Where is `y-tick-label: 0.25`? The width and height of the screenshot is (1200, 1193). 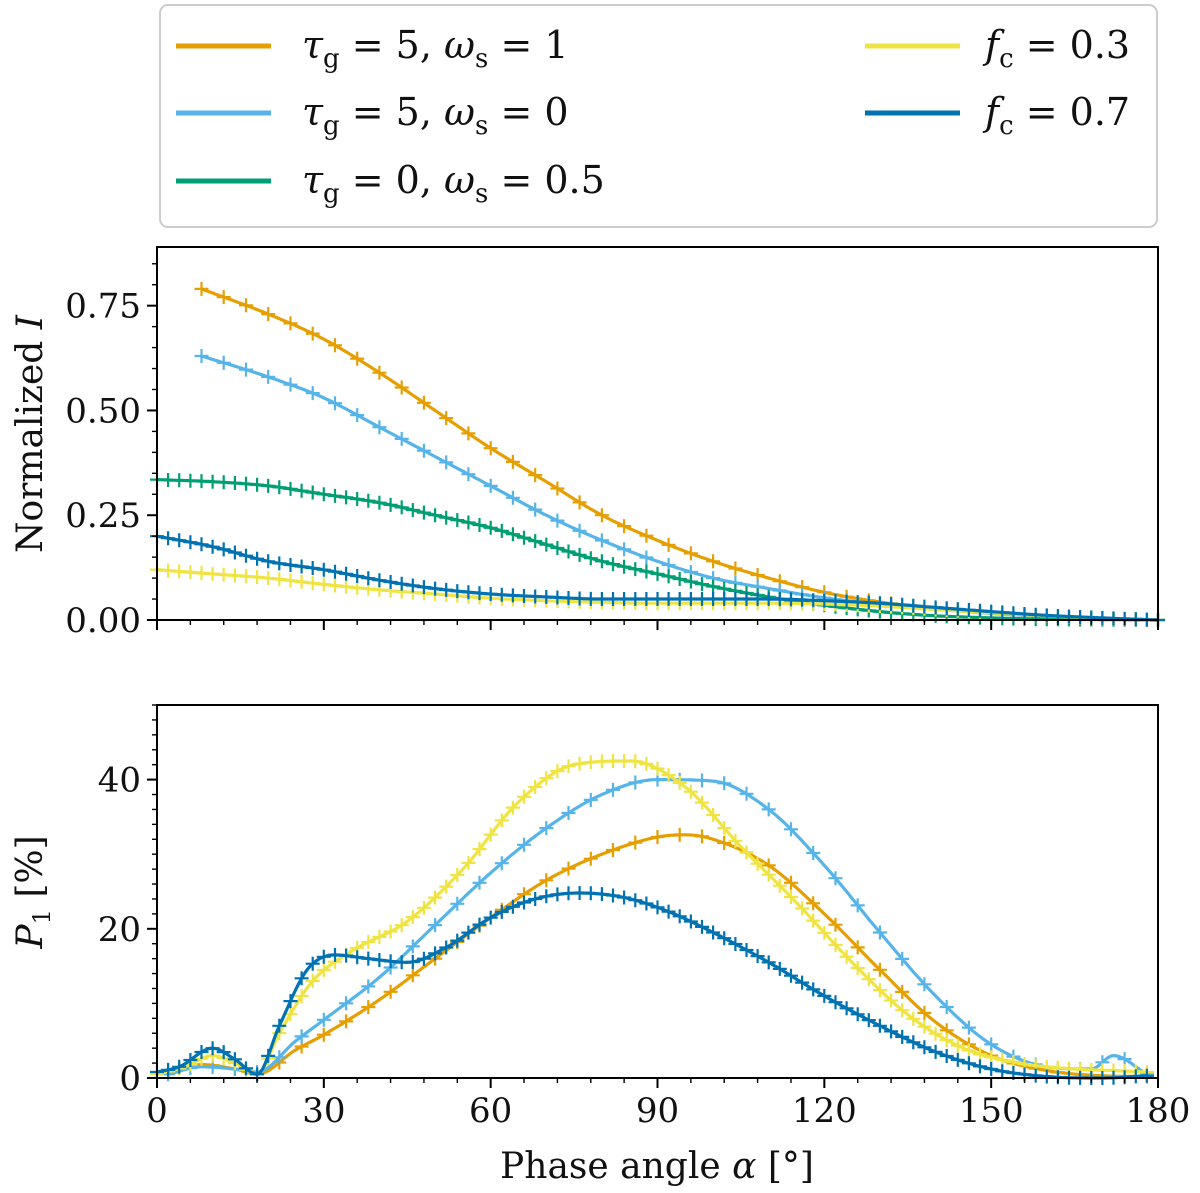 y-tick-label: 0.25 is located at coordinates (103, 516).